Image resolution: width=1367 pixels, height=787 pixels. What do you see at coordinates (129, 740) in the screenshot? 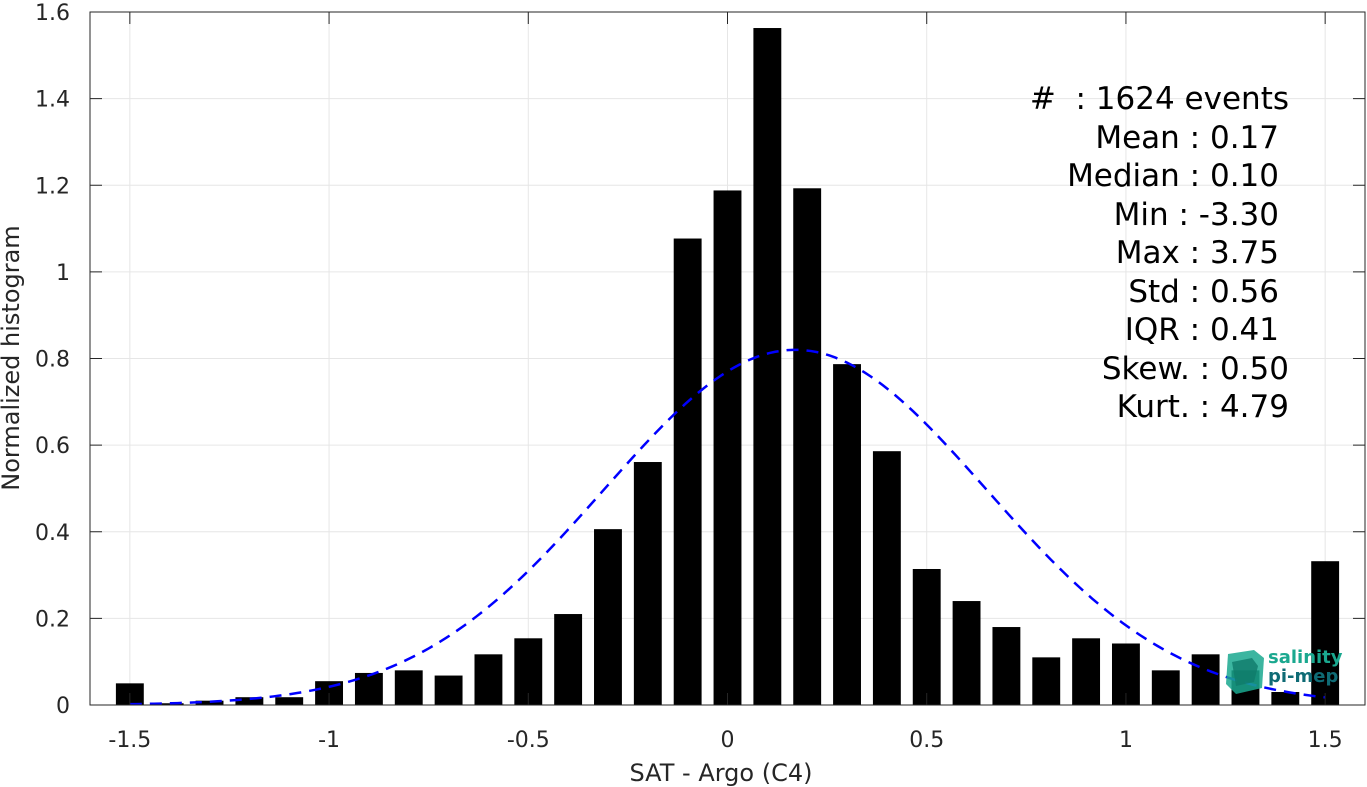
I see `x-tick-label: -1.5` at bounding box center [129, 740].